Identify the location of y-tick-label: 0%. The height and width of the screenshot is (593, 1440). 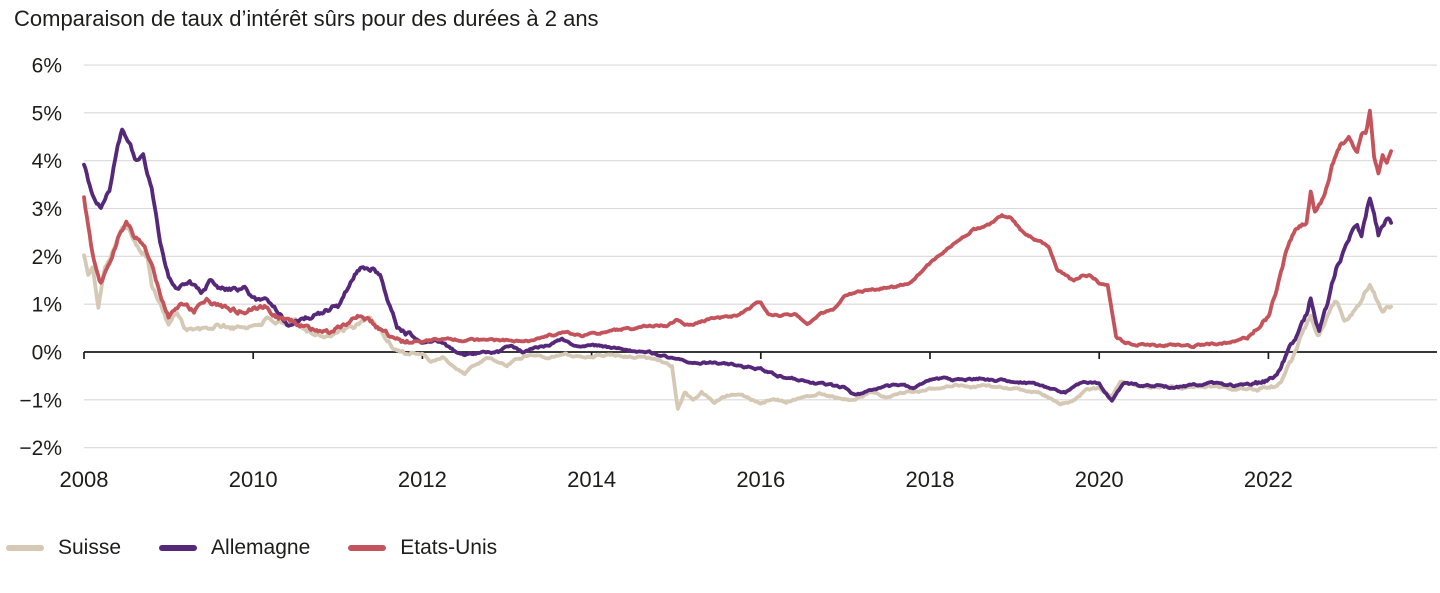
(47, 353).